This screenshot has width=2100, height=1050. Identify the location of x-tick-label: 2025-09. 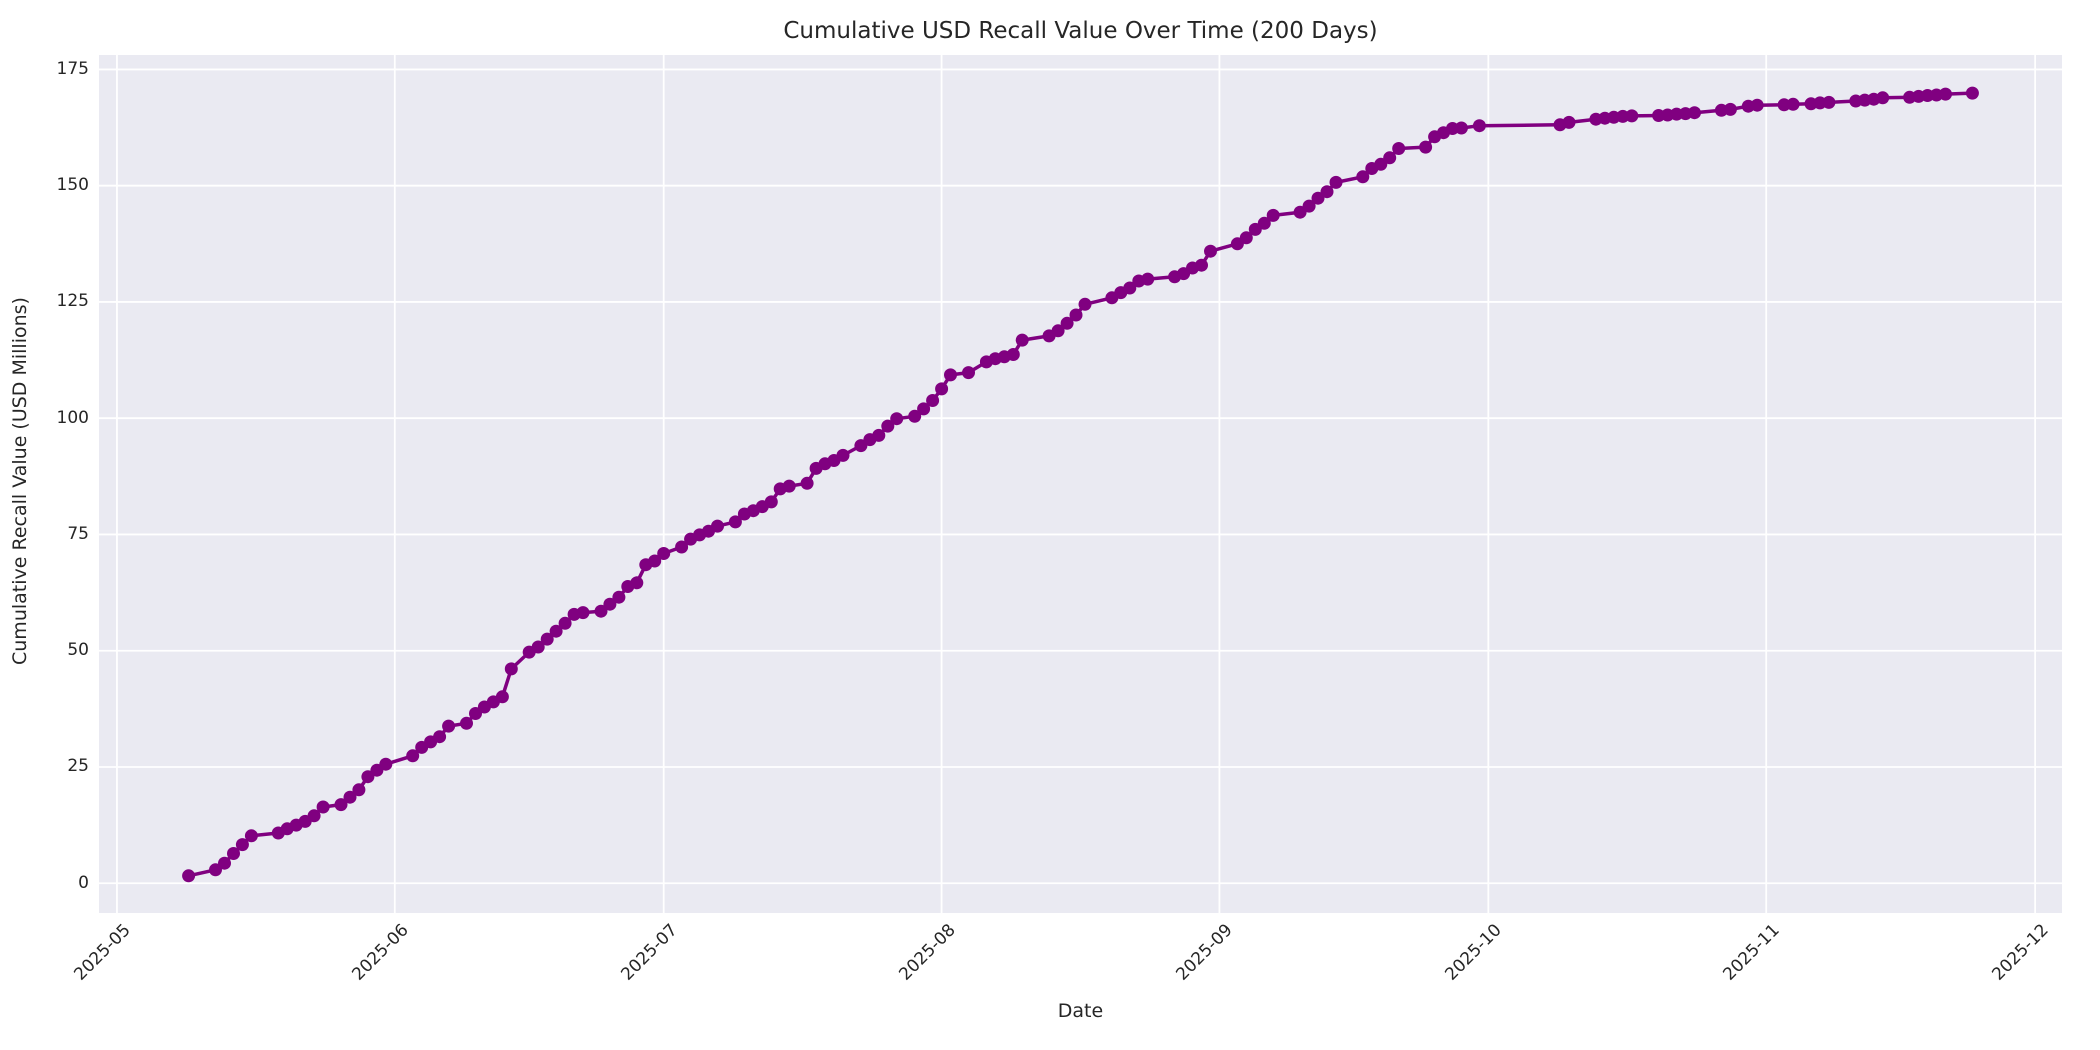
(1205, 952).